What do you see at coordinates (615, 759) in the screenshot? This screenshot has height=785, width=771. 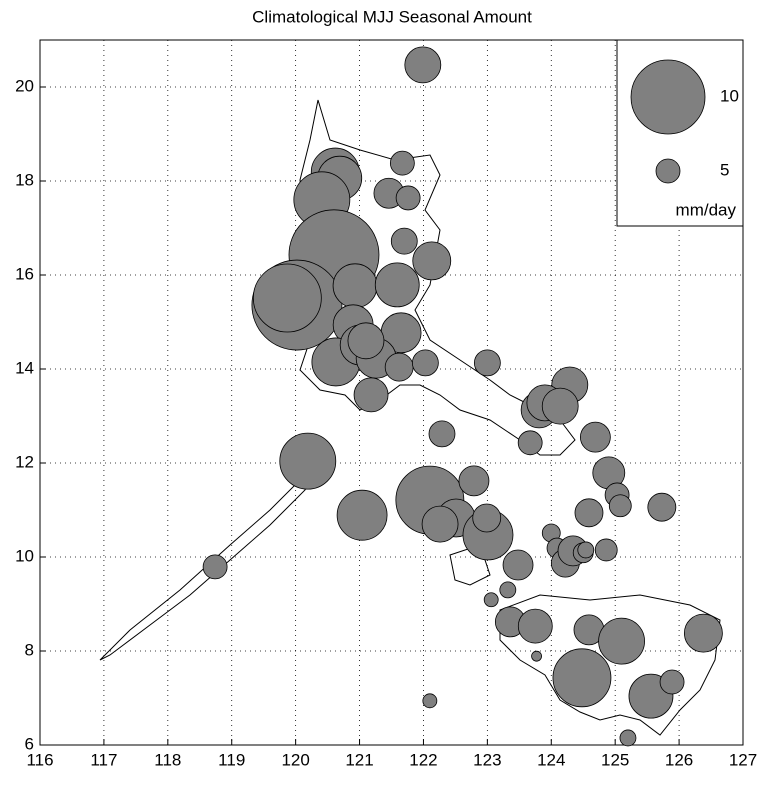 I see `x-tick-label: 125` at bounding box center [615, 759].